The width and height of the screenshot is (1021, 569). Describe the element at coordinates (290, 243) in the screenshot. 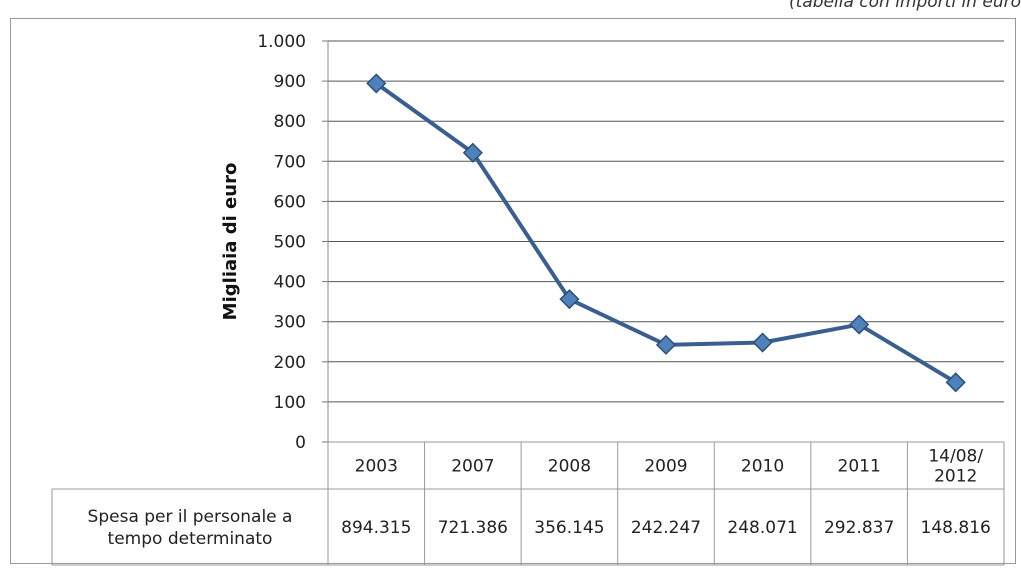

I see `y-tick-label: 500` at that location.